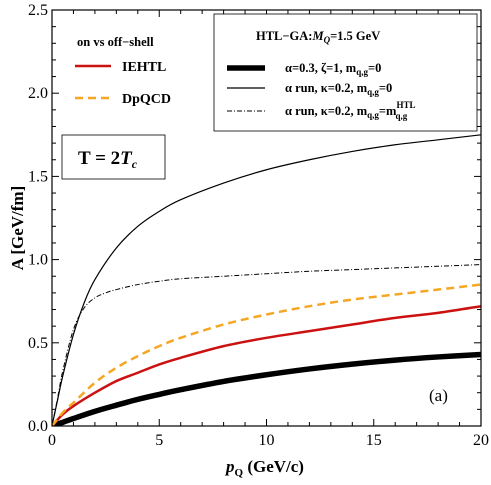 This screenshot has width=491, height=485. I want to click on x-axis-title-unit: (GeV/c), so click(273, 466).